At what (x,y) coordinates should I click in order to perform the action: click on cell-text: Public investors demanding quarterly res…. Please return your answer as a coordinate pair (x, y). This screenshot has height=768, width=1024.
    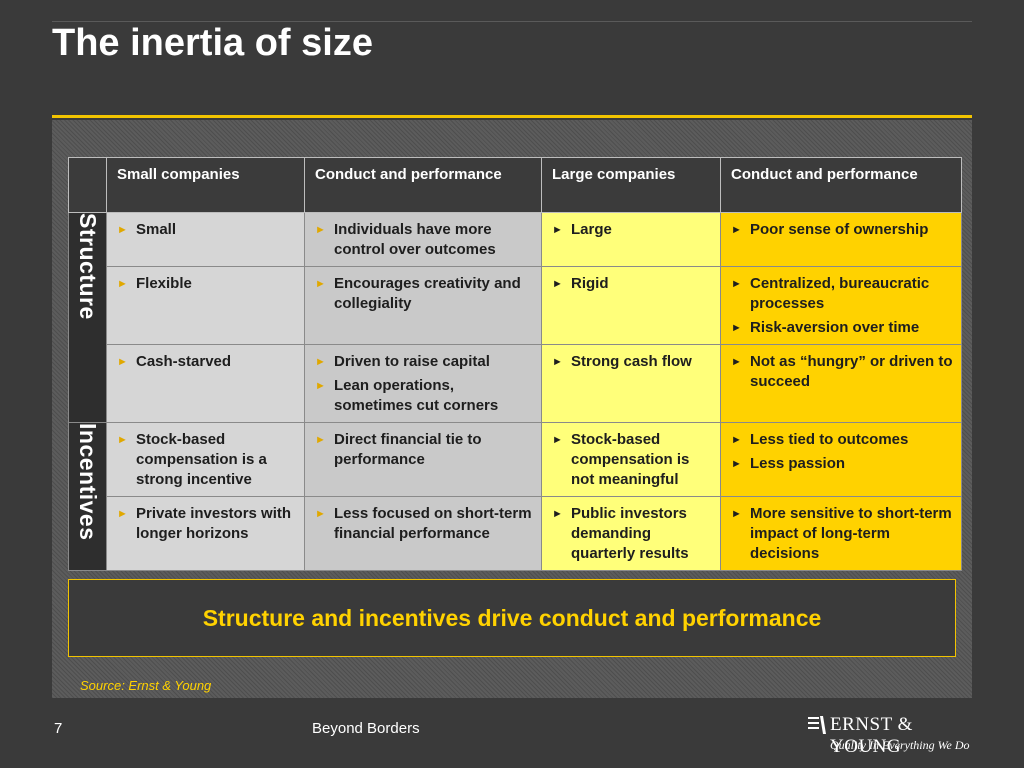
    Looking at the image, I should click on (630, 533).